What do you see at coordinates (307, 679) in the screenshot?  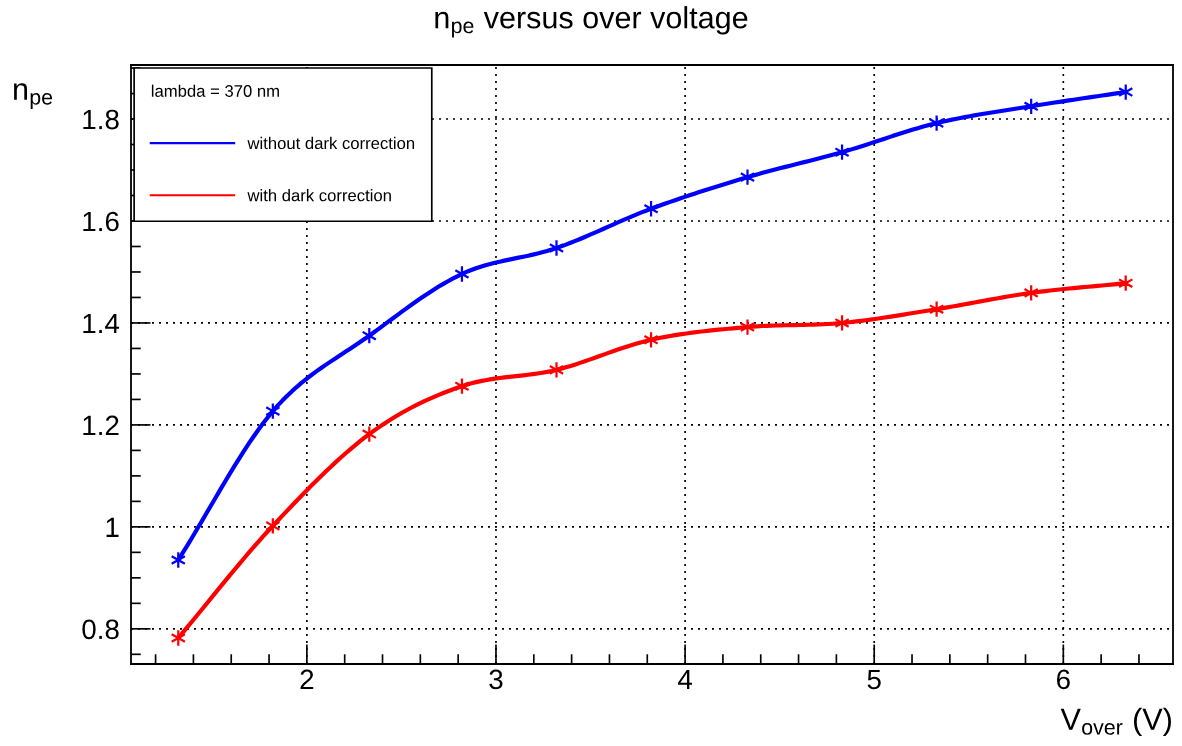 I see `x-tick-label: 2` at bounding box center [307, 679].